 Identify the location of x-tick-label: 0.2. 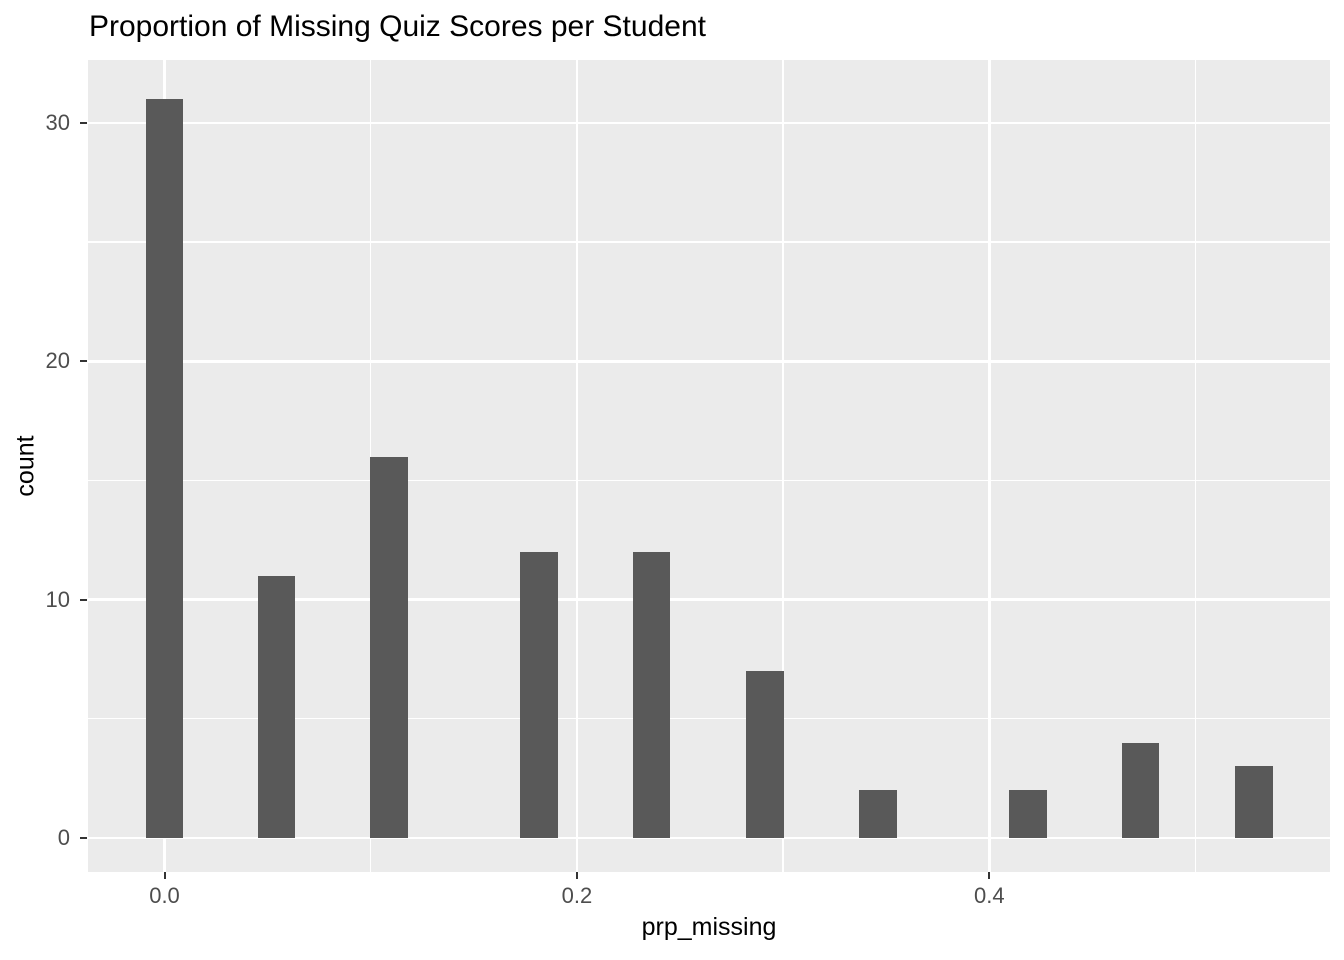
(577, 895).